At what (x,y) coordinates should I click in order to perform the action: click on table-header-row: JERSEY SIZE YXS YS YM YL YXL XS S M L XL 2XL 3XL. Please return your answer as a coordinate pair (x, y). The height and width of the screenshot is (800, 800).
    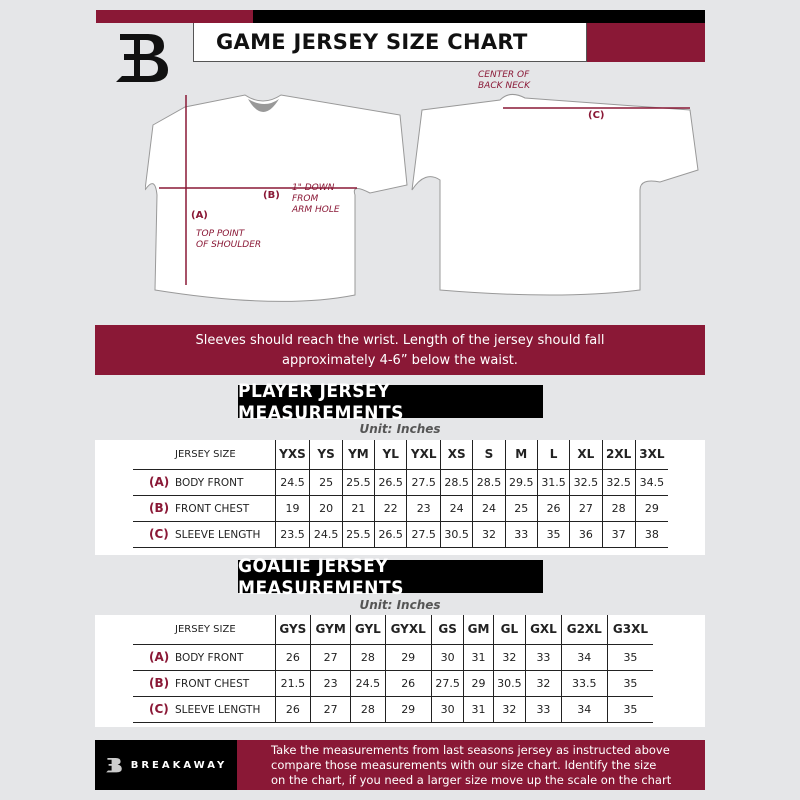
    Looking at the image, I should click on (400, 455).